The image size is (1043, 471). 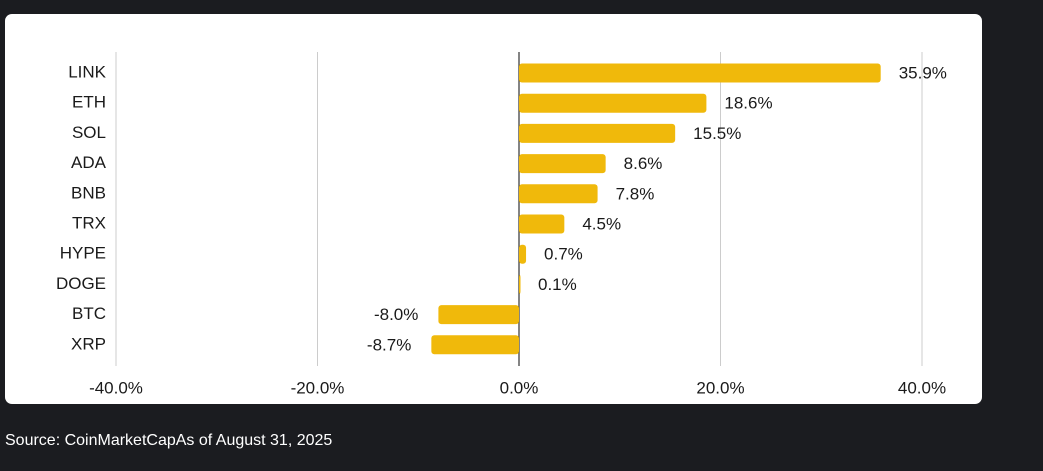 I want to click on category-label: DOGE, so click(x=81, y=283).